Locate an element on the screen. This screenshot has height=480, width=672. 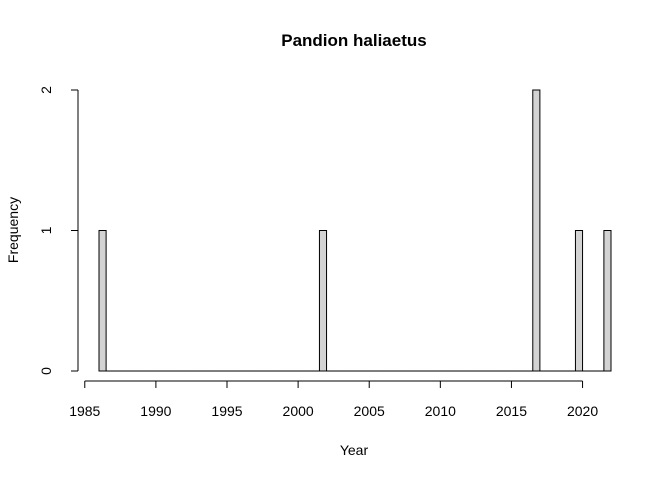
x-tick-label: 2005 is located at coordinates (369, 411).